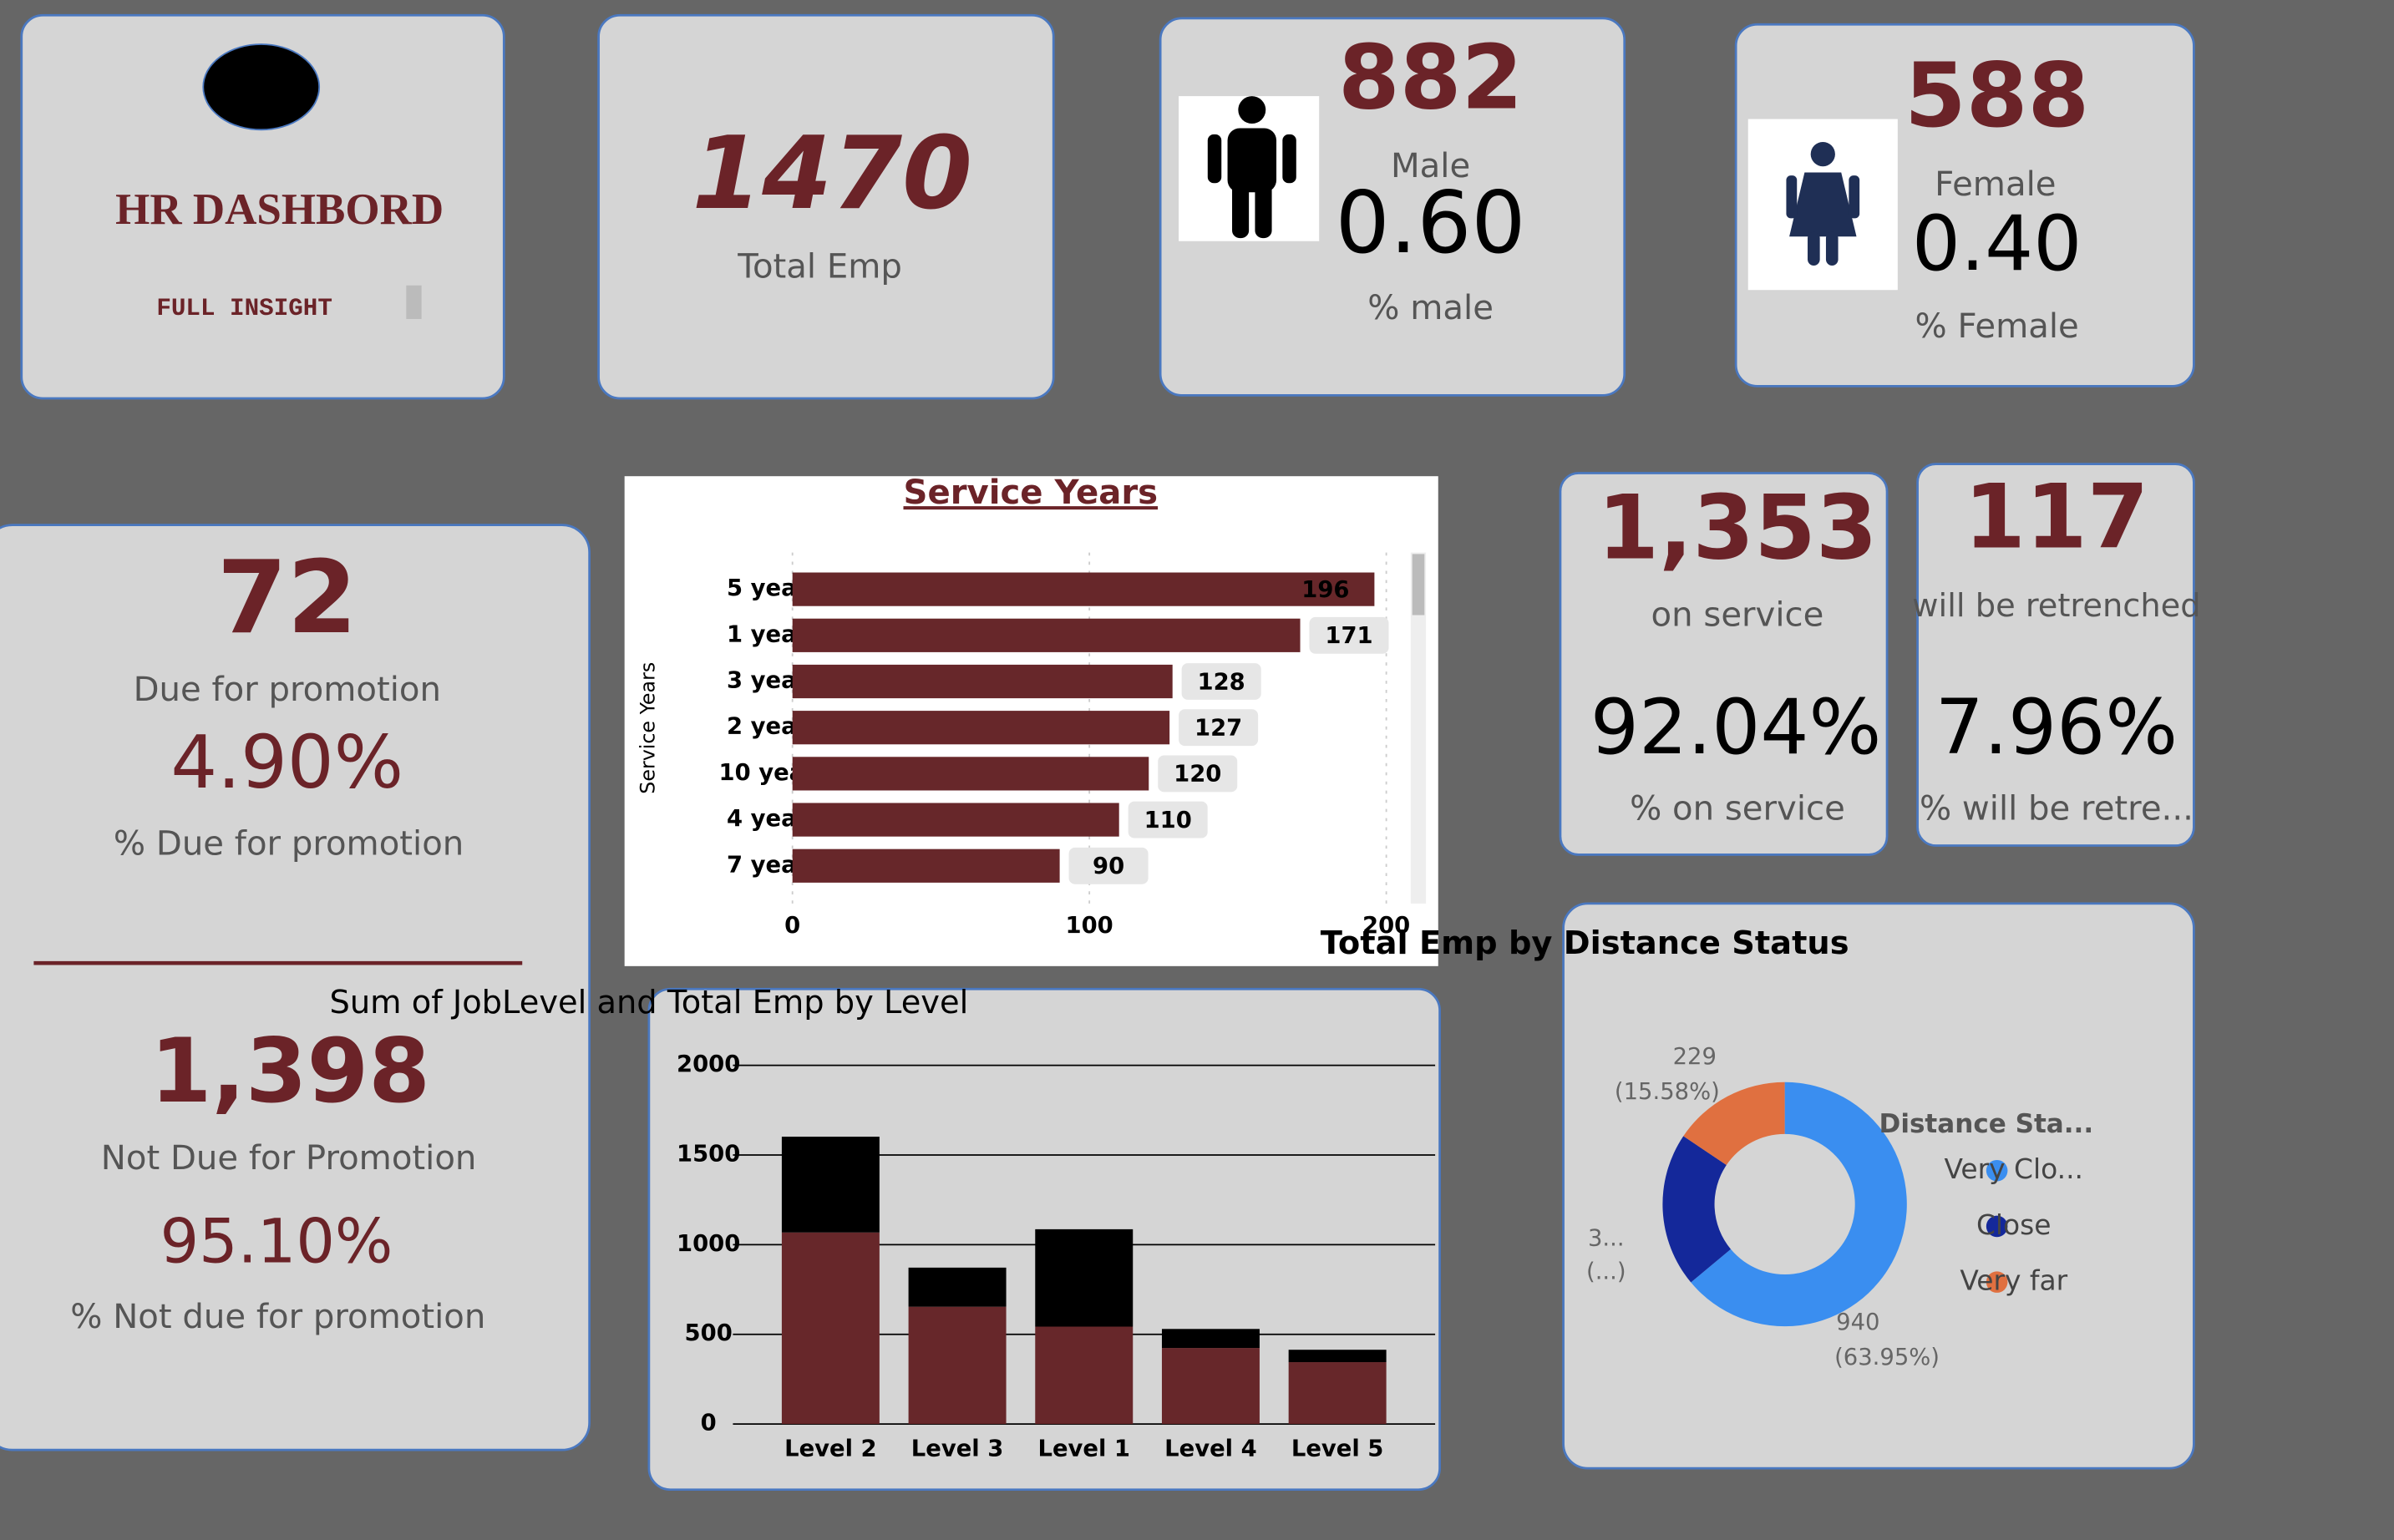 Image resolution: width=2394 pixels, height=1540 pixels. Describe the element at coordinates (830, 1449) in the screenshot. I see `x-tick-label: Level 2` at that location.